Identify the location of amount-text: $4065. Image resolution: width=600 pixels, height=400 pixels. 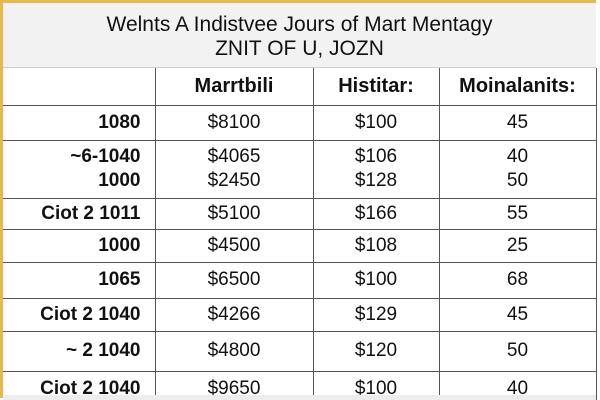
(234, 156).